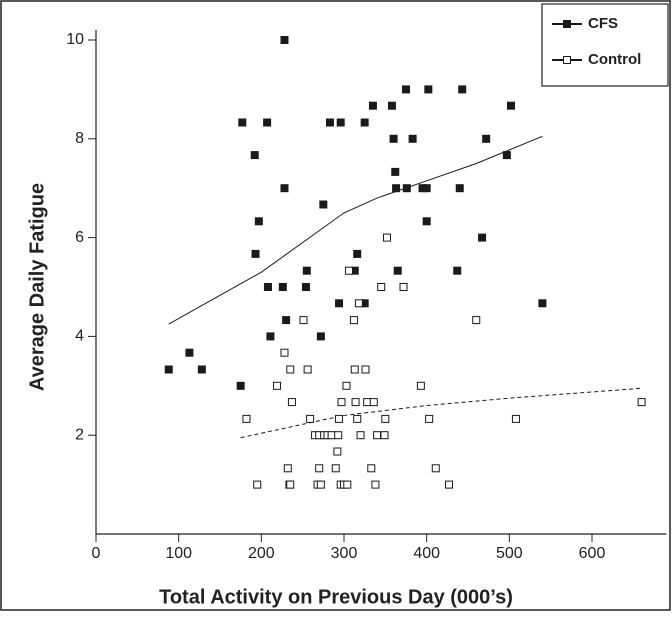 The height and width of the screenshot is (617, 672). Describe the element at coordinates (96, 553) in the screenshot. I see `x-tick-label: 0` at that location.